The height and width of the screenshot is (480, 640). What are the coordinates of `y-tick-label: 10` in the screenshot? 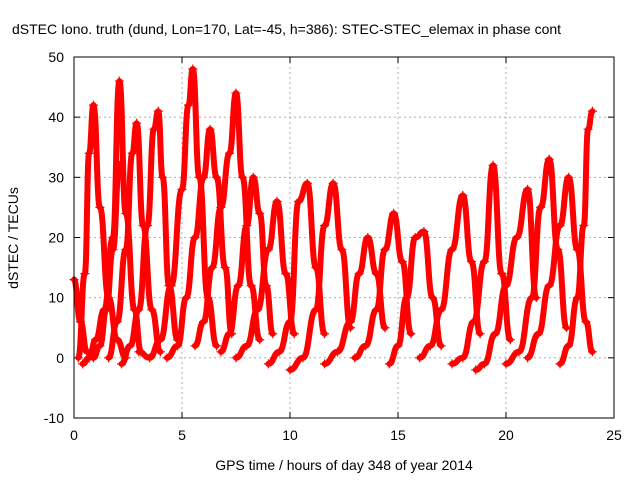 It's located at (56, 298).